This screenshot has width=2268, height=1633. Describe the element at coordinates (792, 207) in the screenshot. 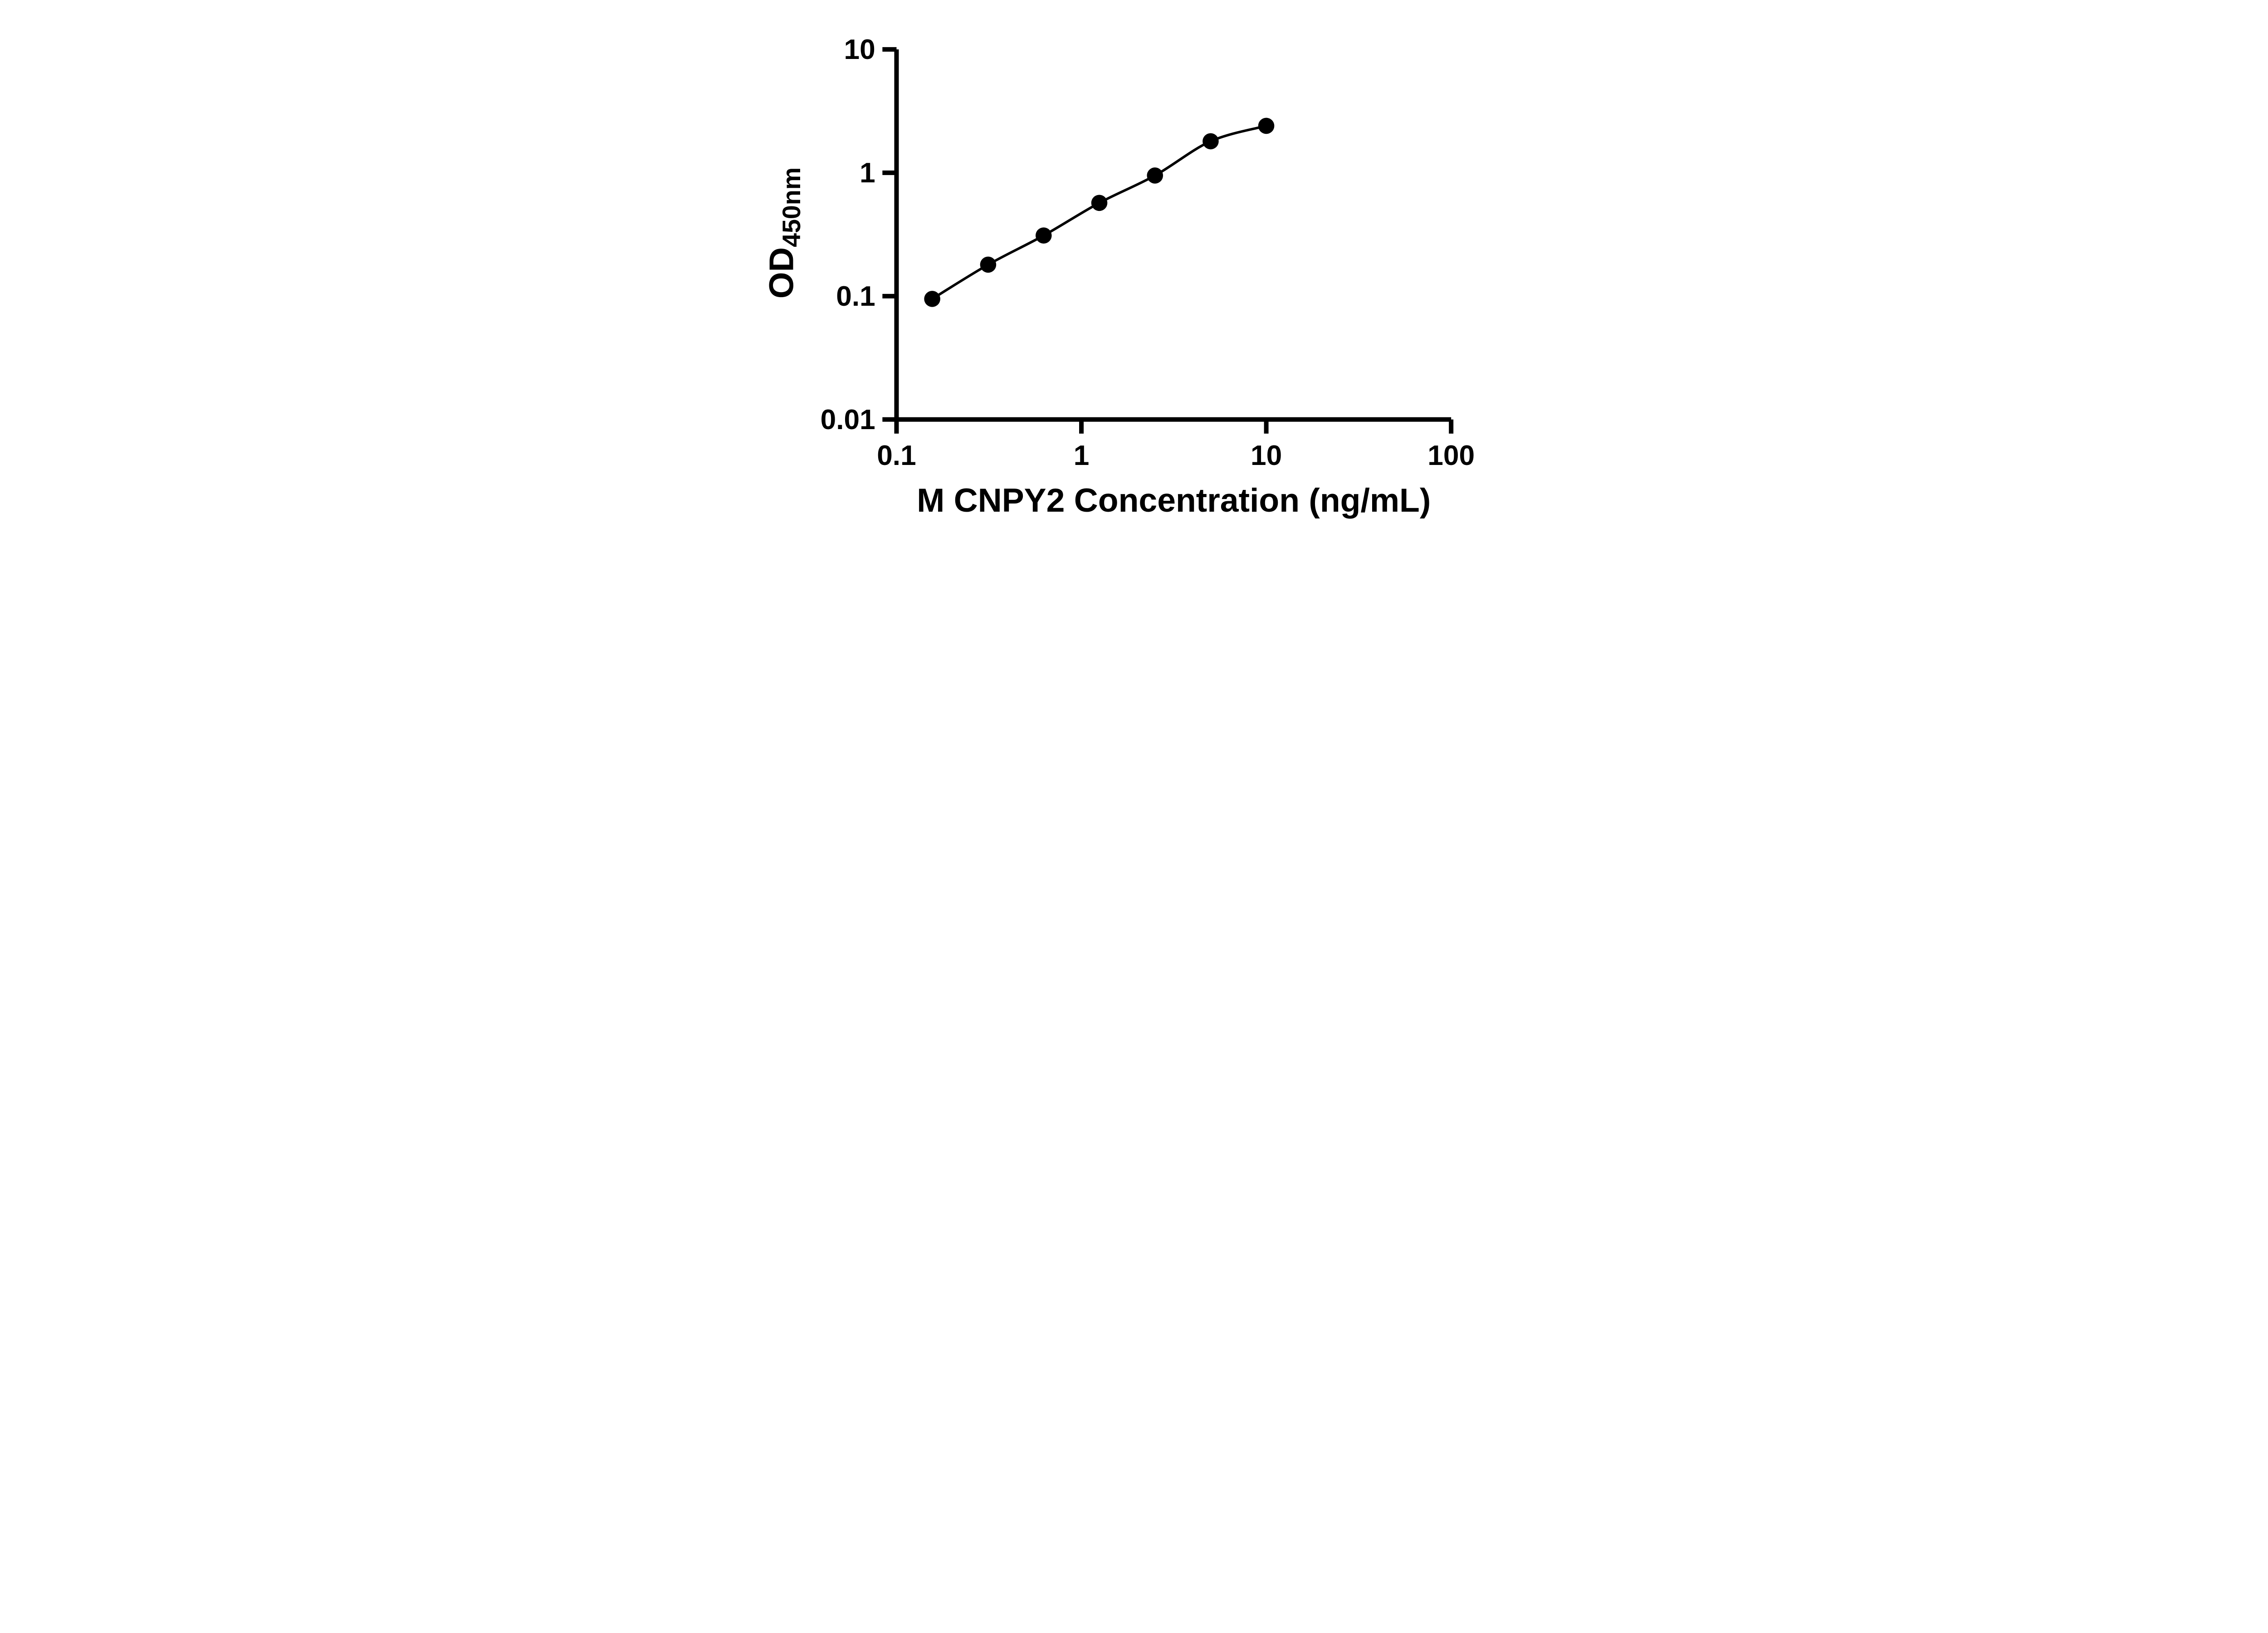

I see `y-axis-title-subscript: 450nm` at that location.